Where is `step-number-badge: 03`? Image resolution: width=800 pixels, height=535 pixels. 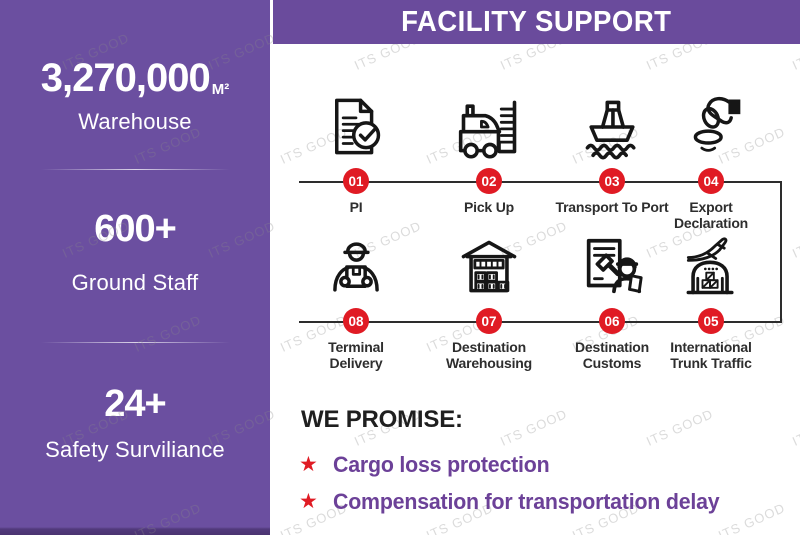 step-number-badge: 03 is located at coordinates (612, 181).